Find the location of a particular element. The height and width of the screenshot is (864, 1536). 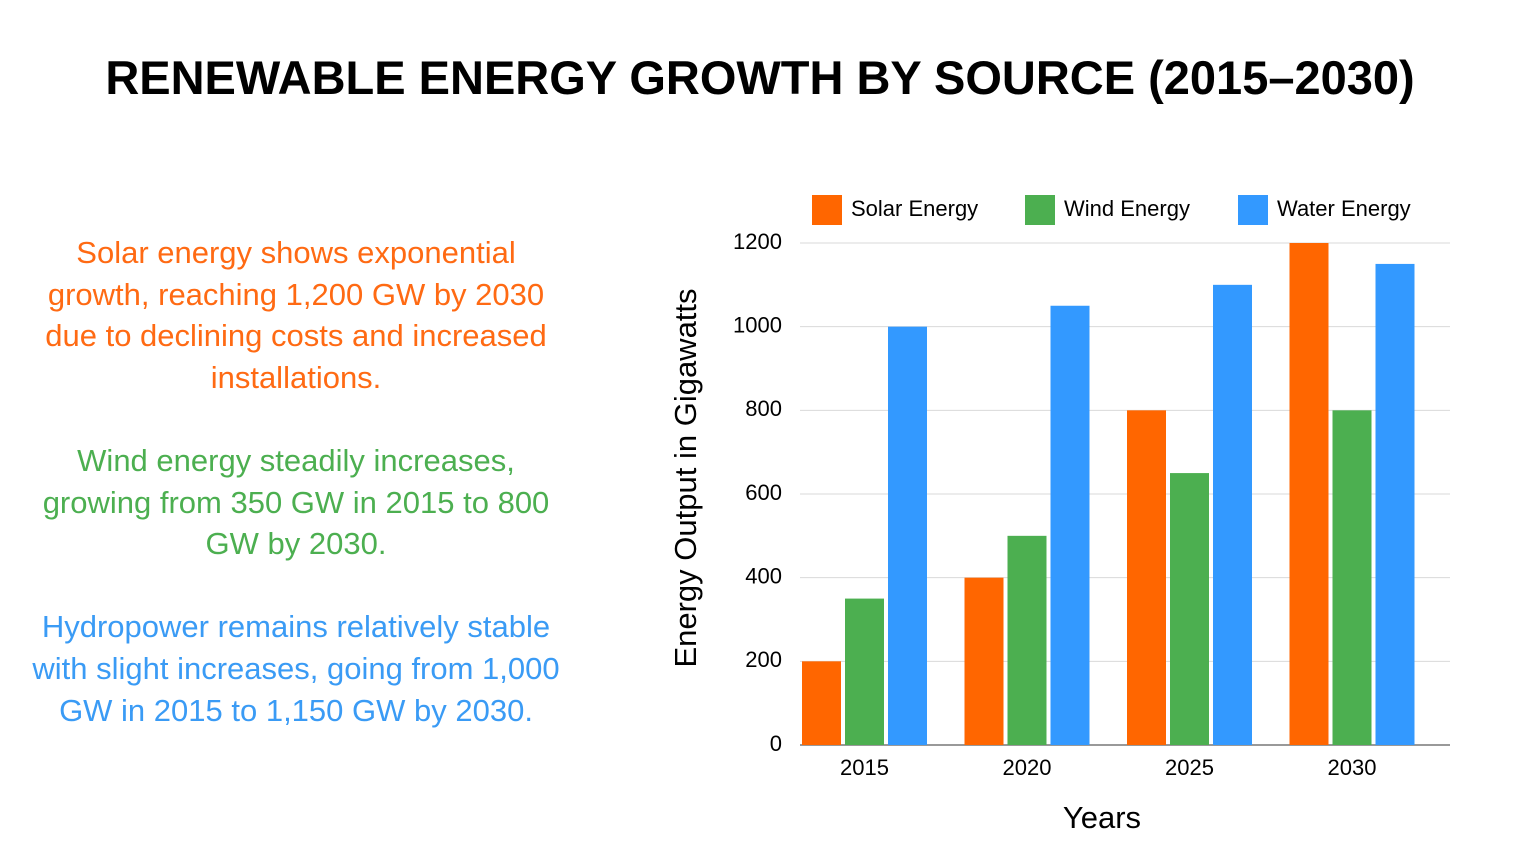

y-tick-label: 600 is located at coordinates (763, 492).